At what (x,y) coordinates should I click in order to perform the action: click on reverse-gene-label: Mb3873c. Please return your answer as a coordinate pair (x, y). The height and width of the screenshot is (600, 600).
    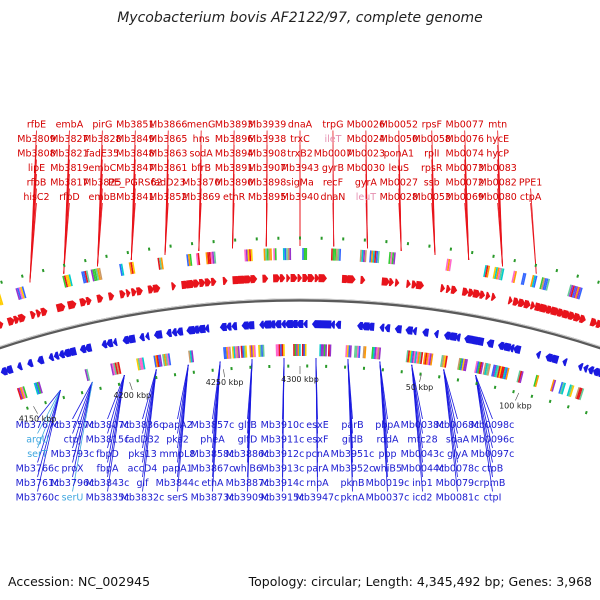
    Looking at the image, I should click on (213, 498).